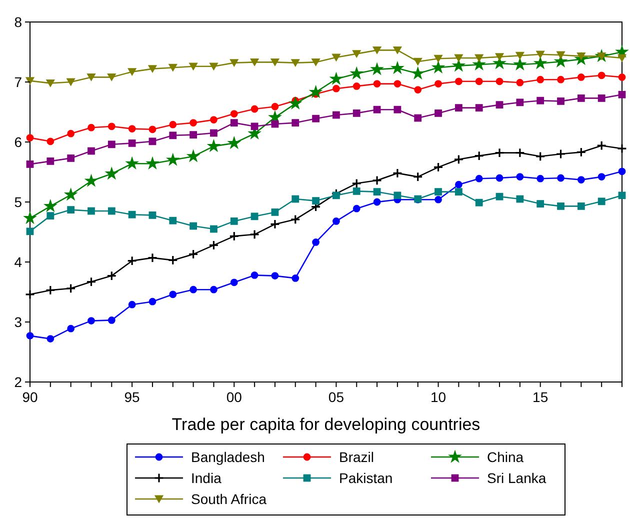 The image size is (630, 520). I want to click on y-tick-label: 6, so click(18, 142).